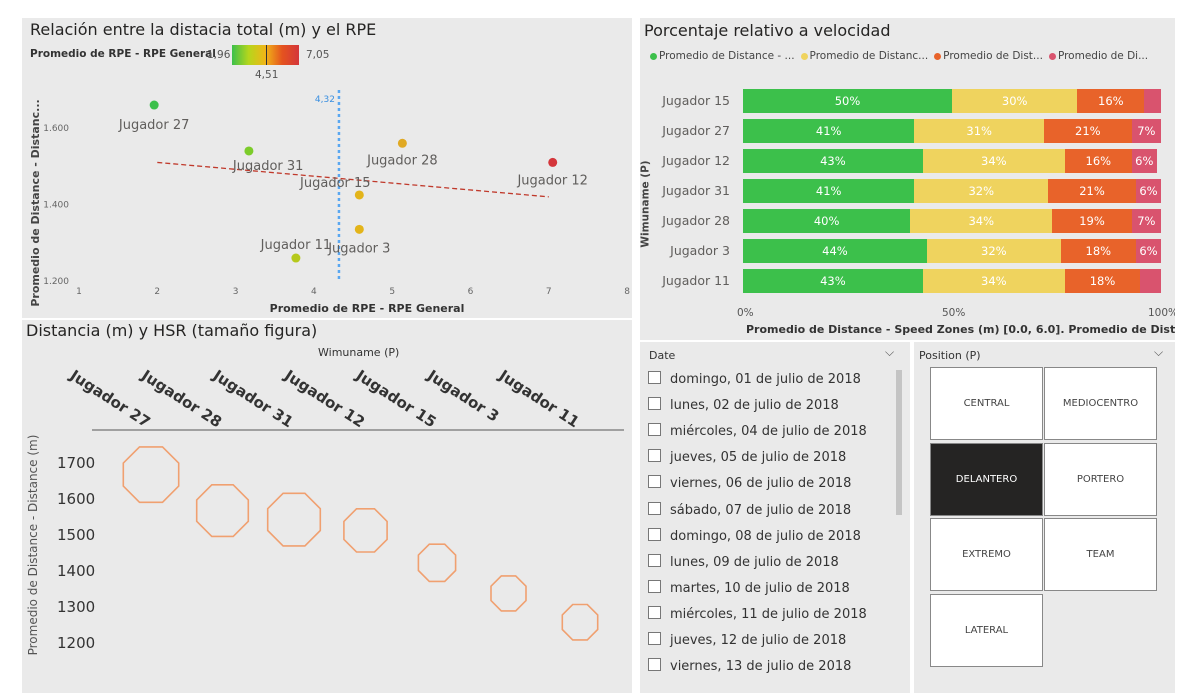 The width and height of the screenshot is (1200, 693). What do you see at coordinates (835, 251) in the screenshot?
I see `bar-segment: 44%` at bounding box center [835, 251].